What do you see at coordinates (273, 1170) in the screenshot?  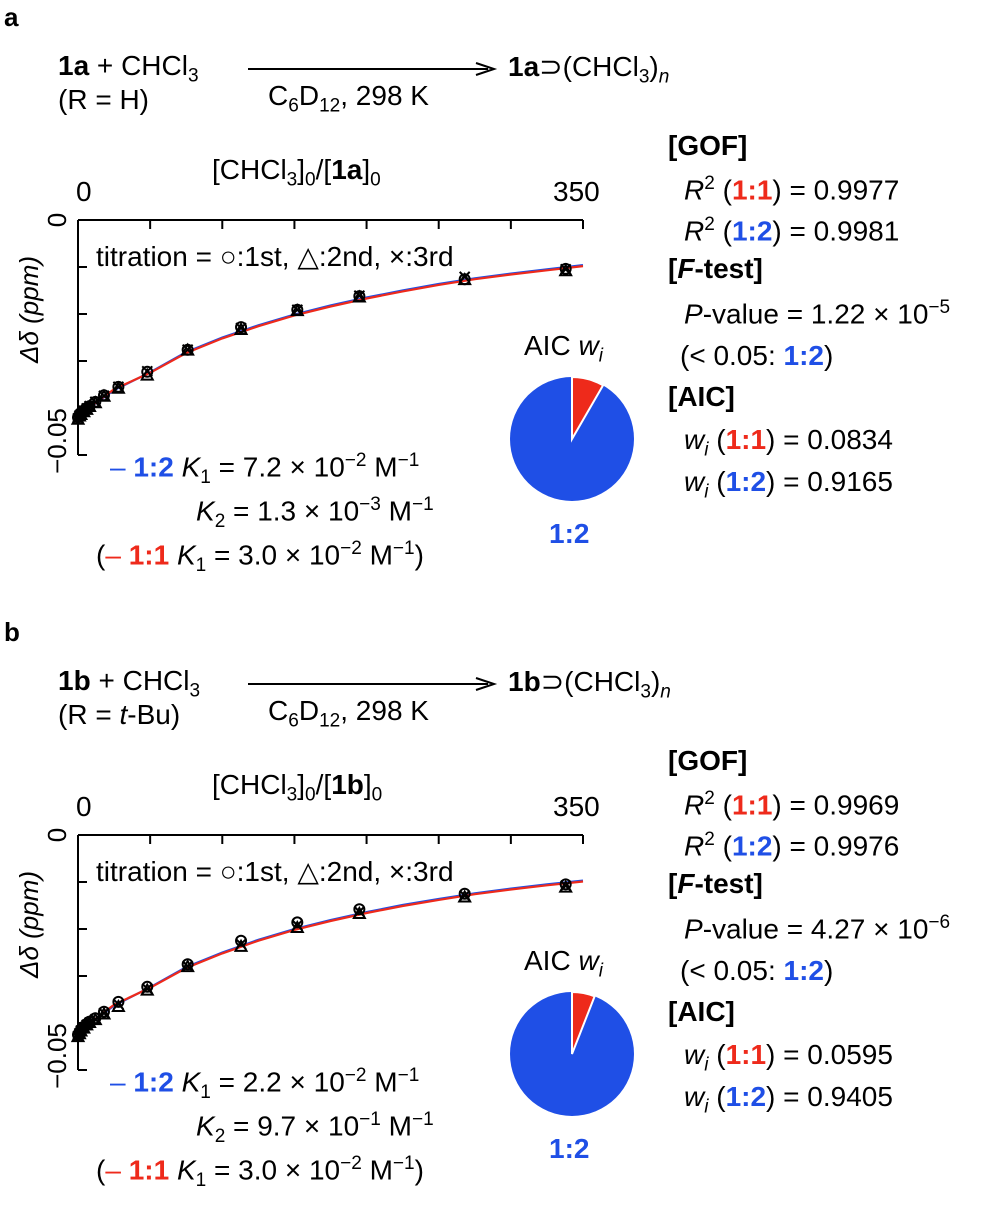 I see `val: = 3.0 × 10` at bounding box center [273, 1170].